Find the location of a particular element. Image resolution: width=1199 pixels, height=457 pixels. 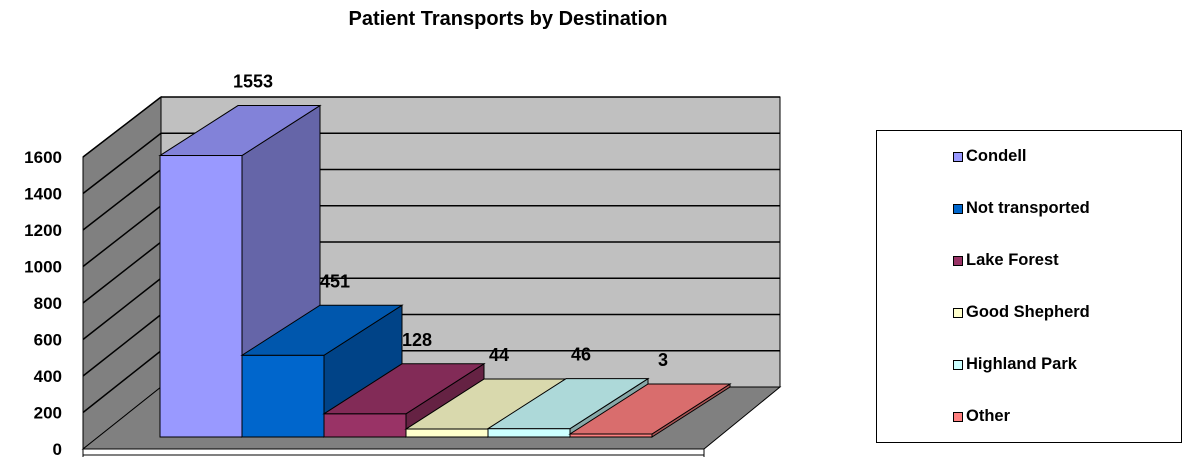

bar-0-front is located at coordinates (201, 296).